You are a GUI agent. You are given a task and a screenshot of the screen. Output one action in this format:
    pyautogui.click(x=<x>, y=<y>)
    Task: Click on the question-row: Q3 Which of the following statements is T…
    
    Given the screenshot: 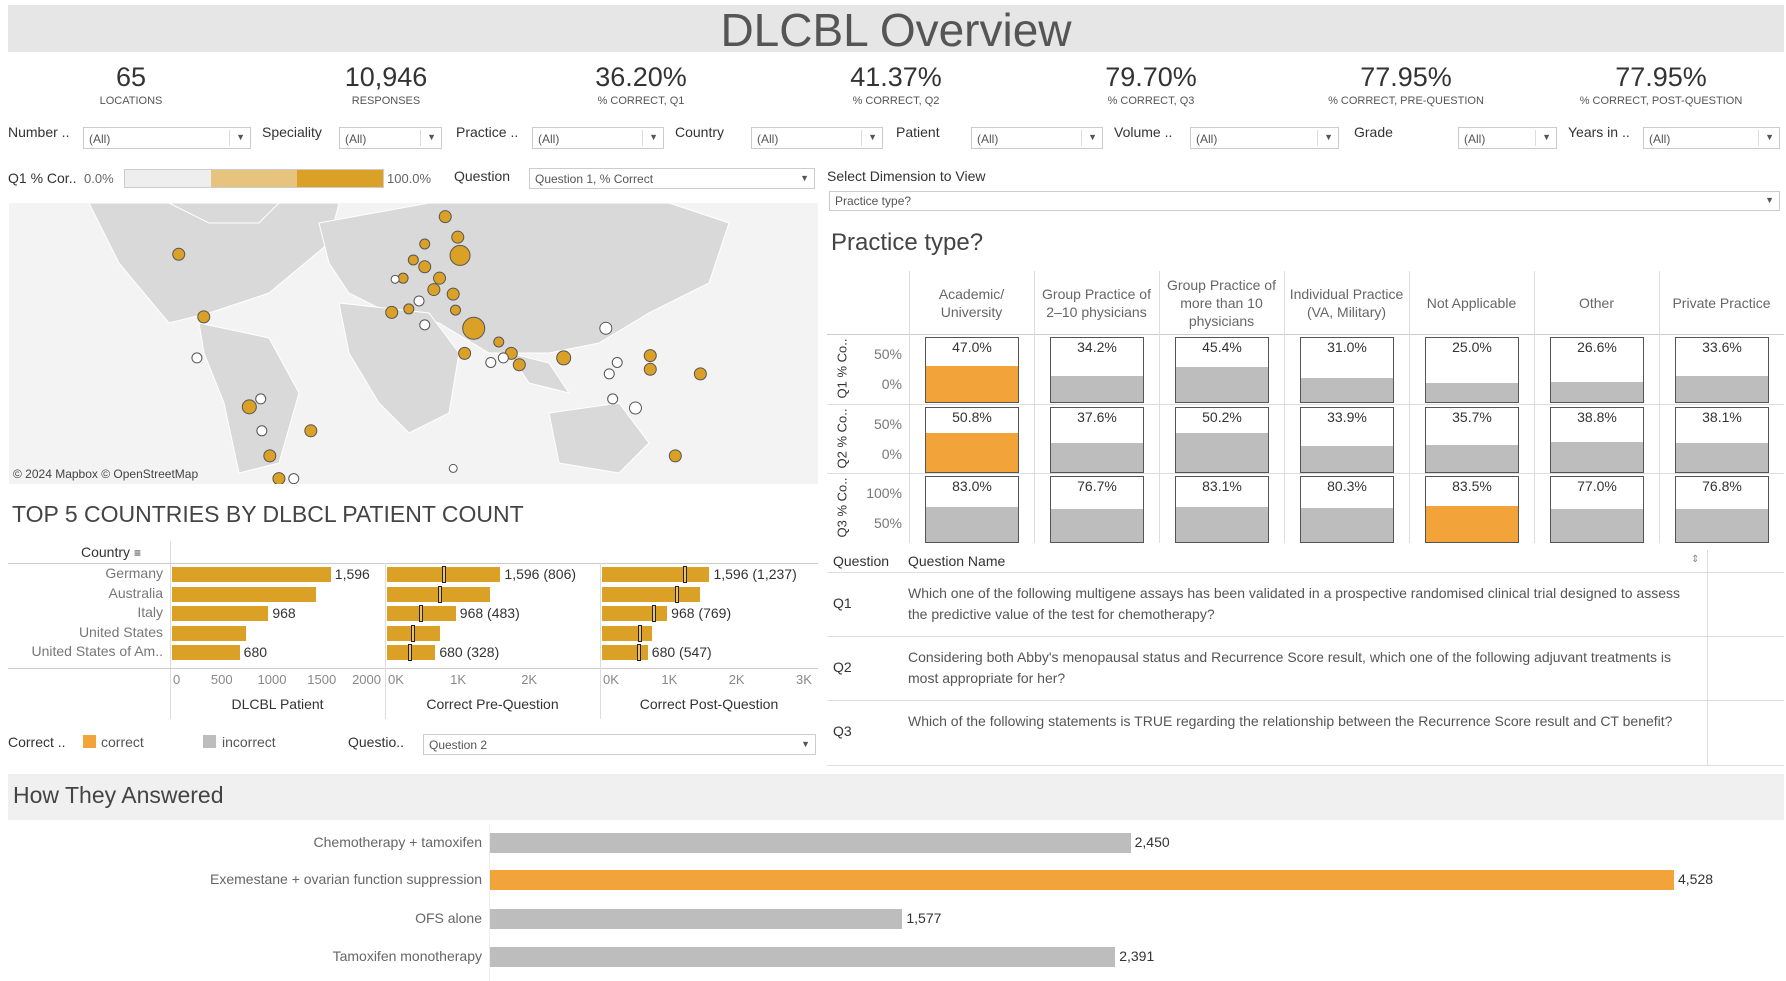 What is the action you would take?
    pyautogui.click(x=1305, y=732)
    